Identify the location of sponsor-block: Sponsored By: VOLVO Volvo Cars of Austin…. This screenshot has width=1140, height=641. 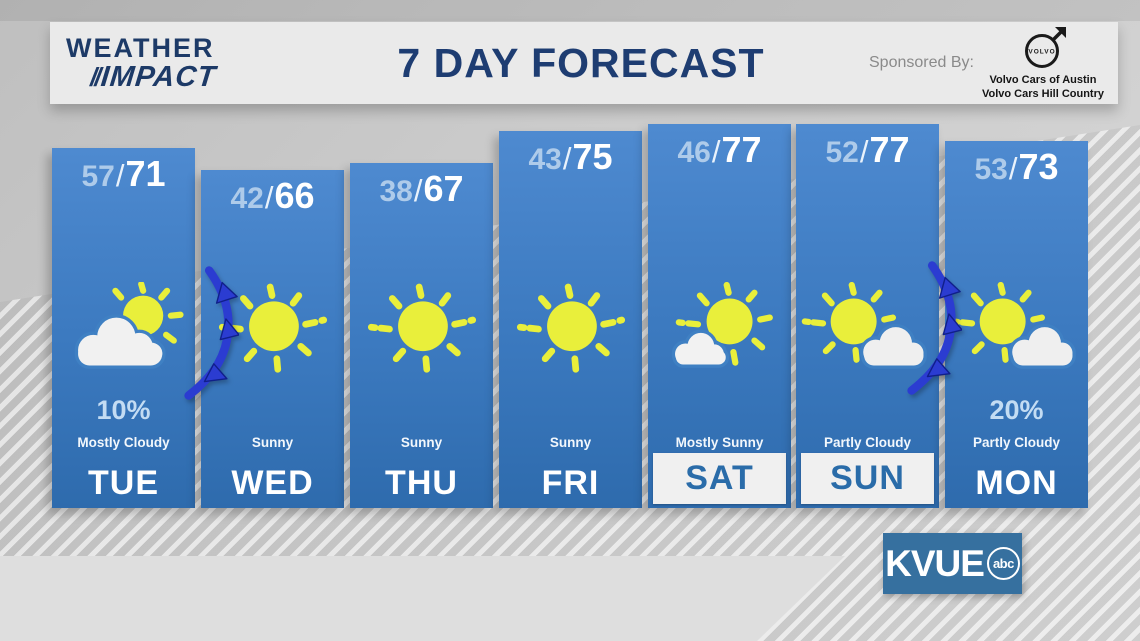
(992, 63).